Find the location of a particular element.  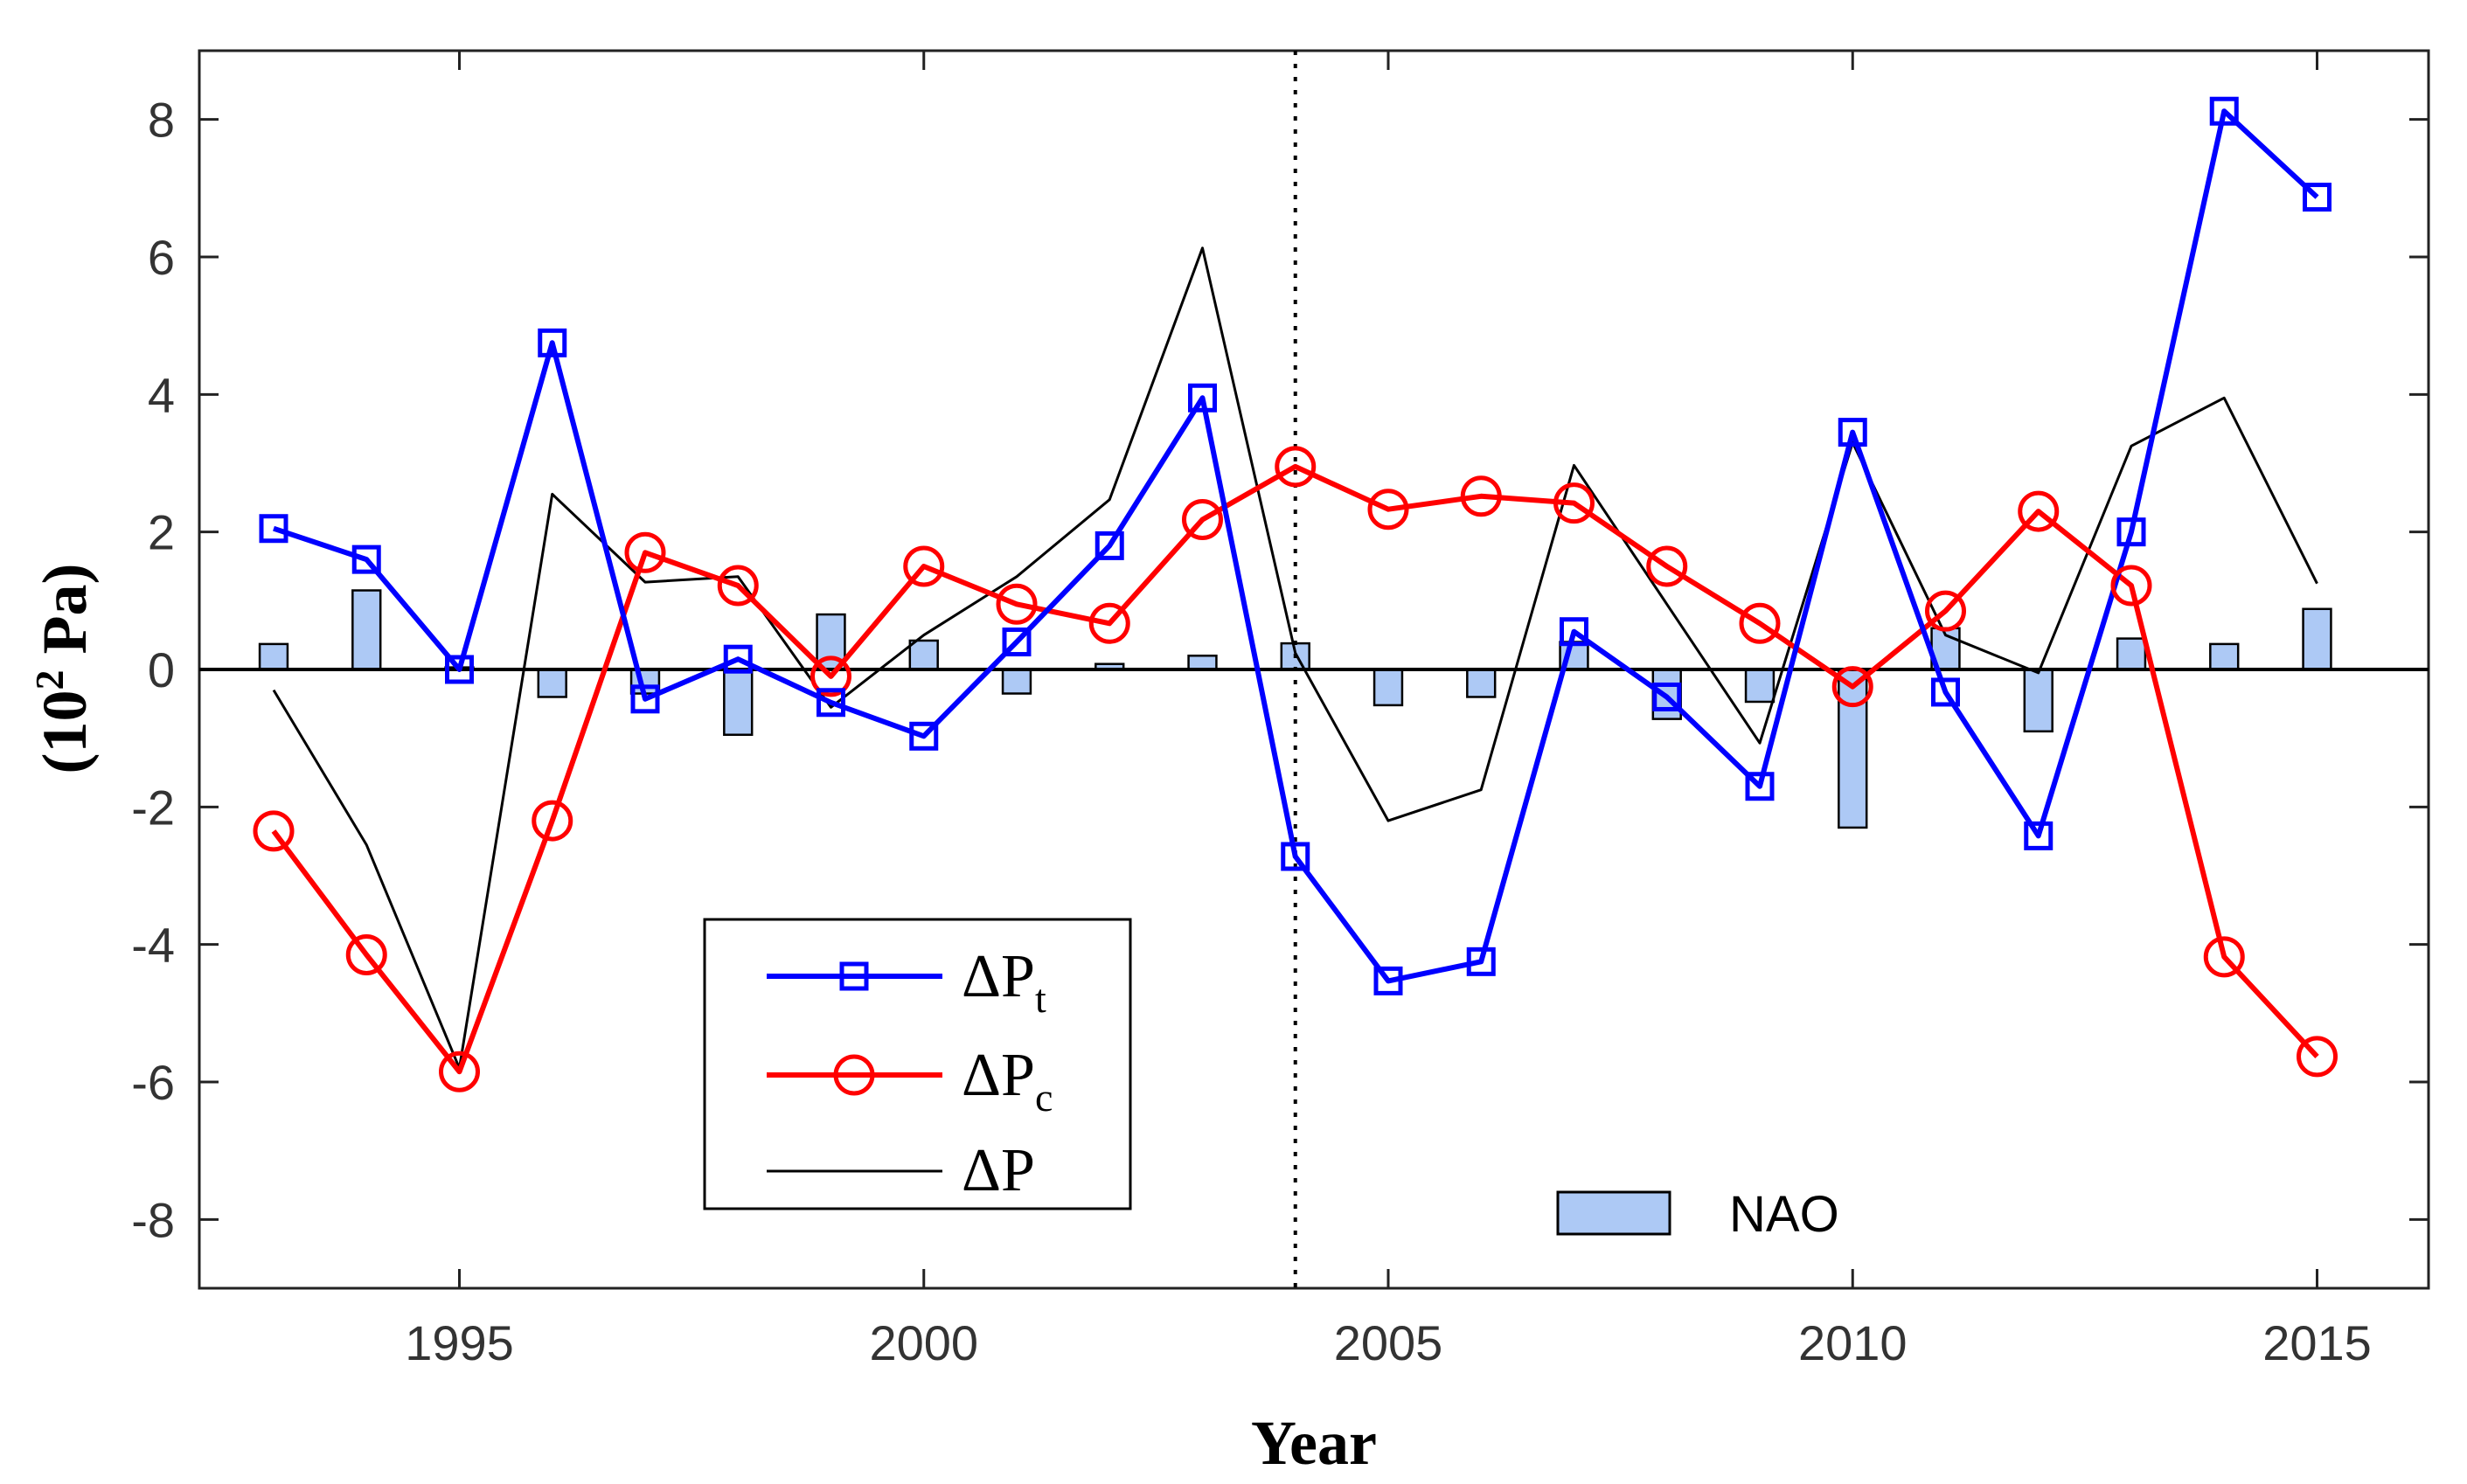

y-tick-label: -8 is located at coordinates (153, 1219).